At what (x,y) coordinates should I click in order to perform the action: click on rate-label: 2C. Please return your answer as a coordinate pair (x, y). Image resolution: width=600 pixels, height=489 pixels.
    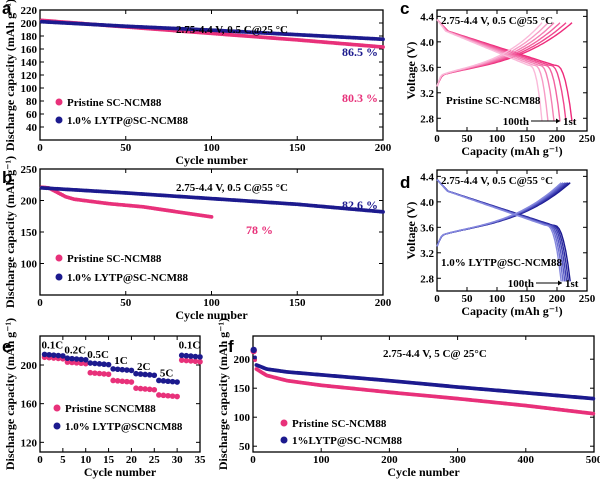
    Looking at the image, I should click on (144, 367).